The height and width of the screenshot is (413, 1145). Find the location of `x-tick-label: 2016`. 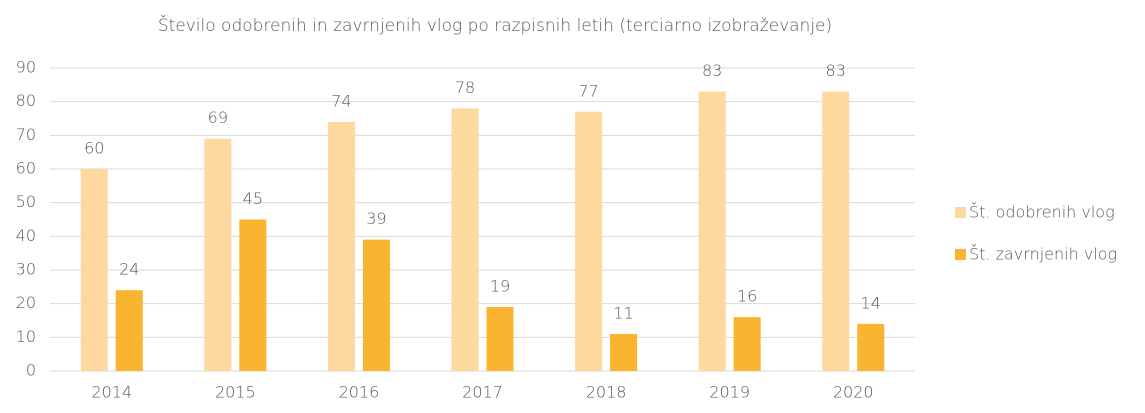

x-tick-label: 2016 is located at coordinates (359, 392).